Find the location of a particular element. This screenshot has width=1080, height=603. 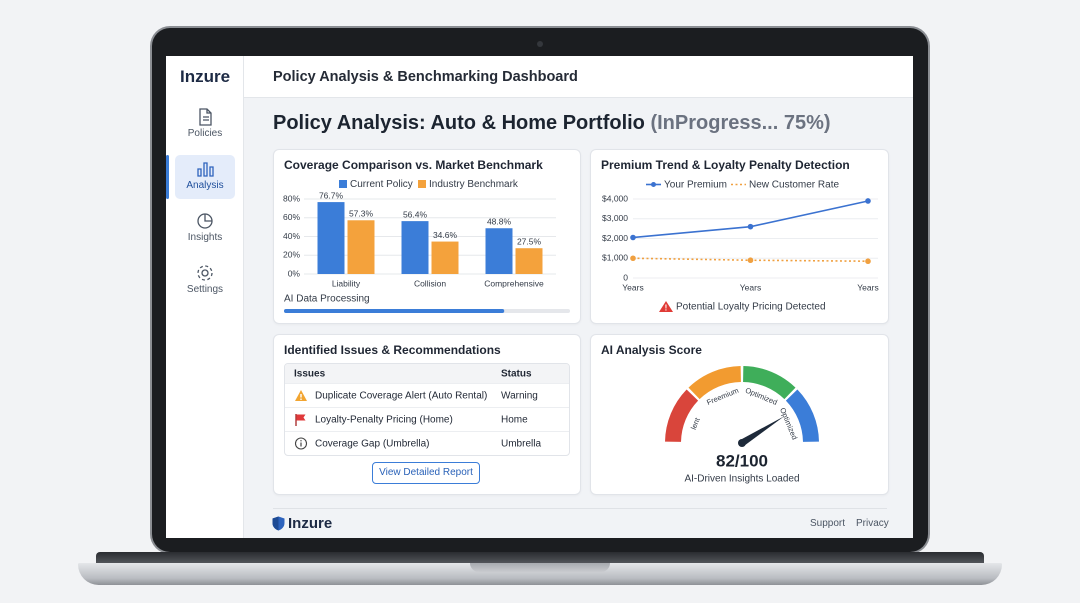

shield-icon is located at coordinates (278, 523).